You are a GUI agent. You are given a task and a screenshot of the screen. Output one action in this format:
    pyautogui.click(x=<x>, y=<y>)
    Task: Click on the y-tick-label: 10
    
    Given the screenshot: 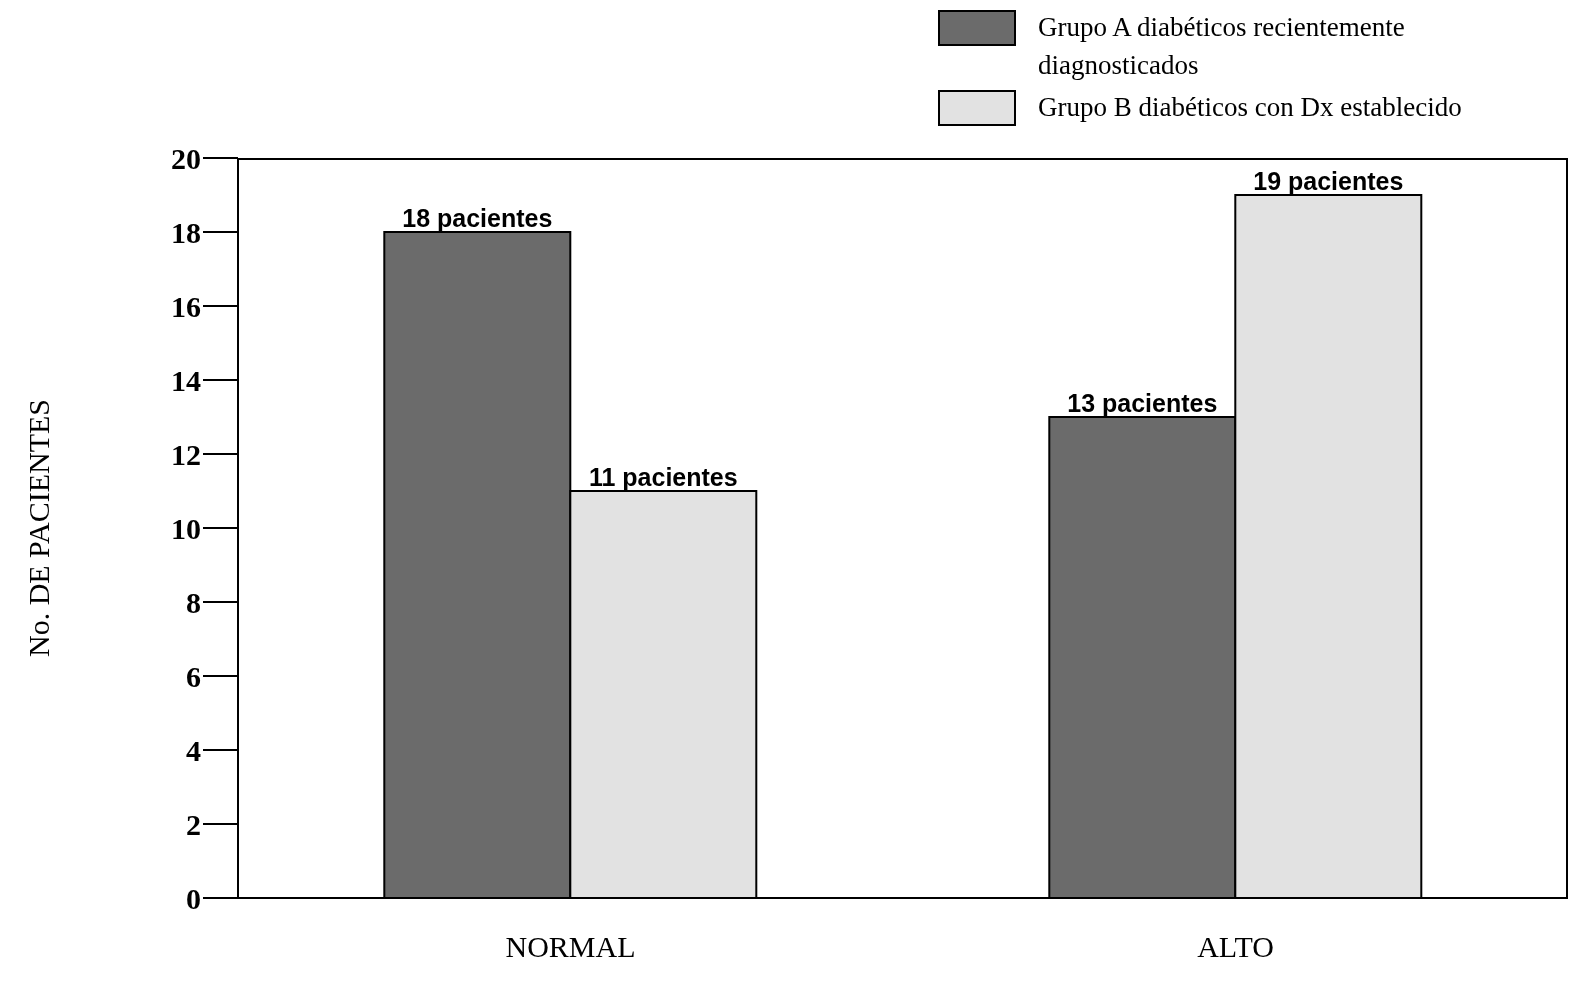 What is the action you would take?
    pyautogui.click(x=186, y=528)
    